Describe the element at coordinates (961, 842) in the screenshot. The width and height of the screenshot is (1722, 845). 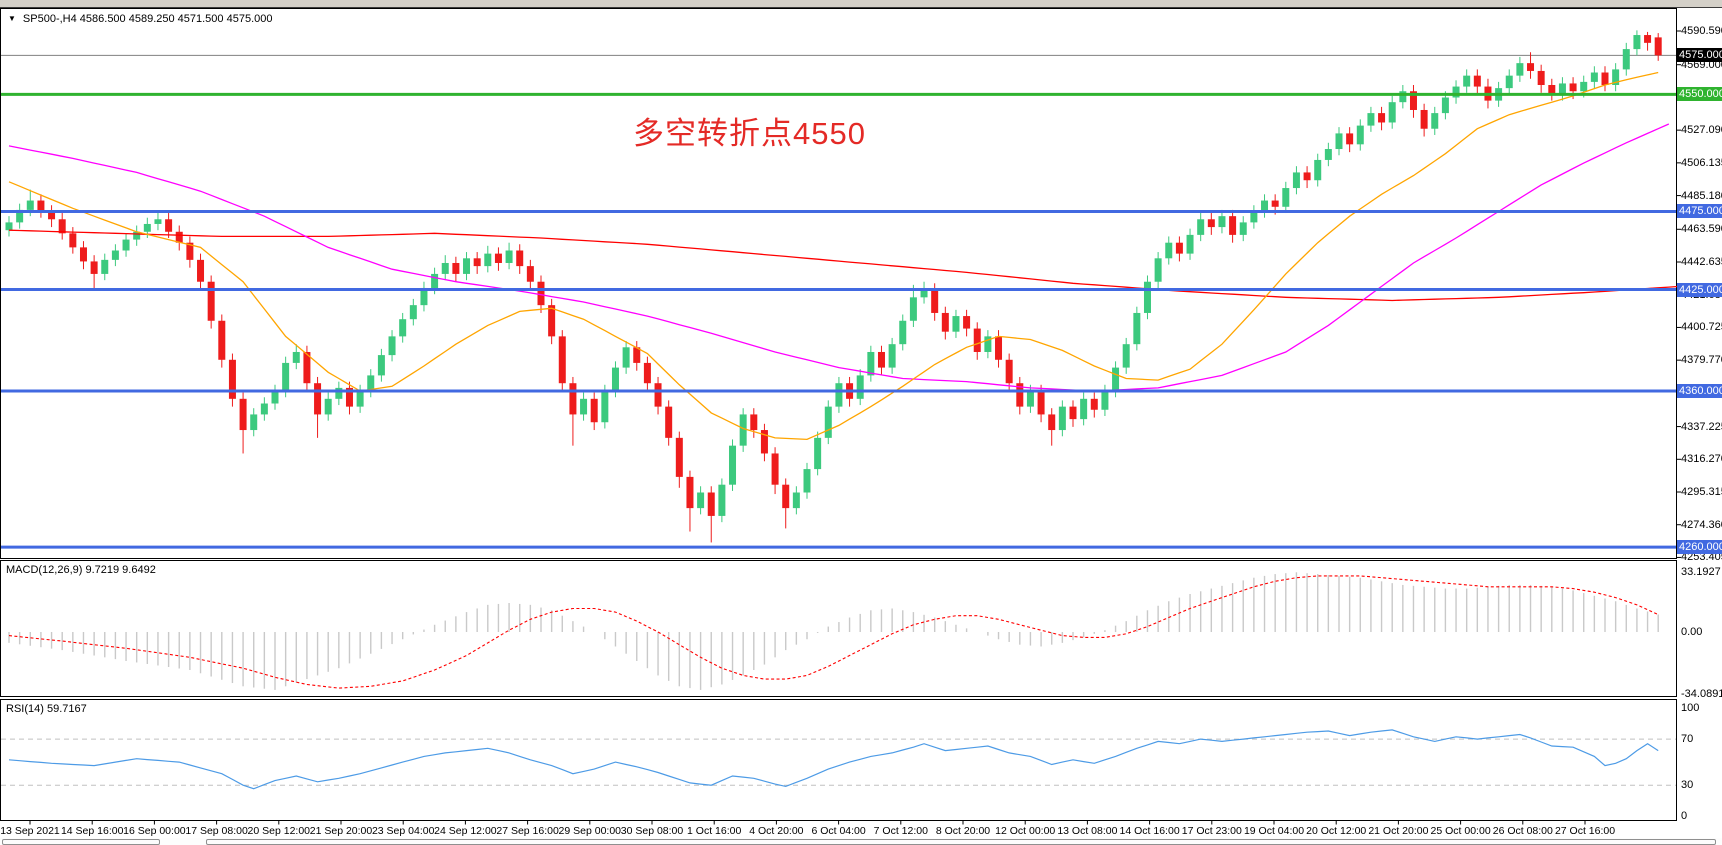
I see `scrollbar-segment-right` at that location.